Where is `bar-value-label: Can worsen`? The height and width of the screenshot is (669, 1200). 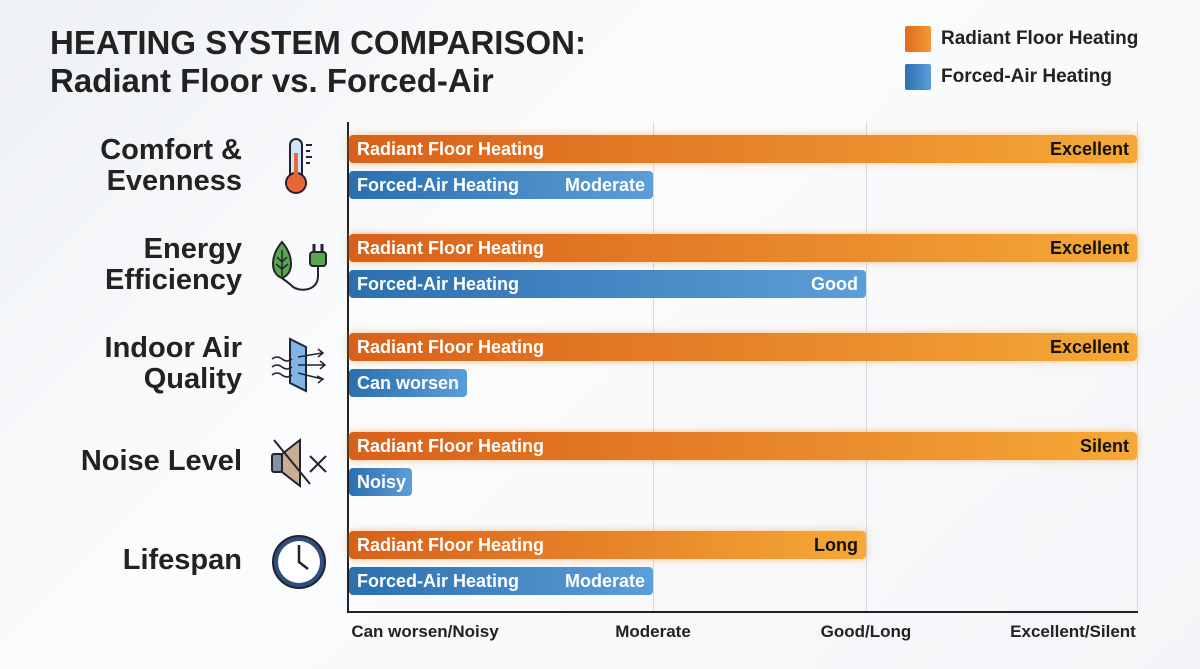
bar-value-label: Can worsen is located at coordinates (408, 382).